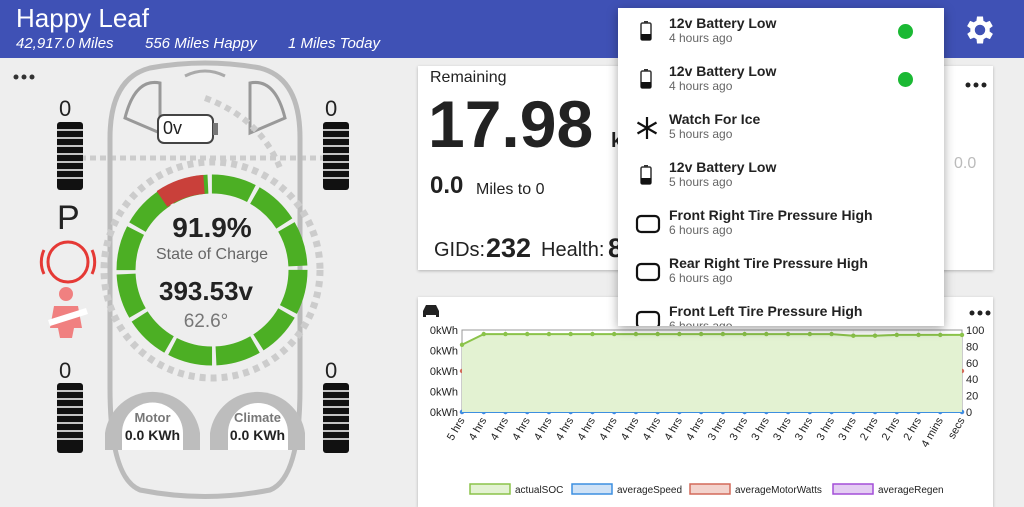 The width and height of the screenshot is (1024, 507). I want to click on y2-tick-label: 40, so click(972, 380).